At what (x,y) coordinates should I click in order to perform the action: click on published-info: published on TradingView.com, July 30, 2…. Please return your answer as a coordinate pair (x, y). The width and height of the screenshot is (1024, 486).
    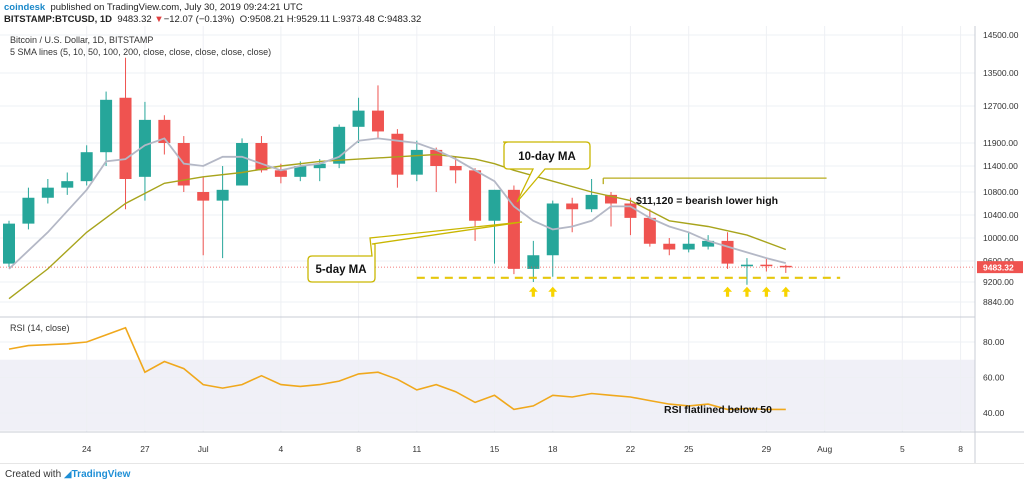
    Looking at the image, I should click on (176, 7).